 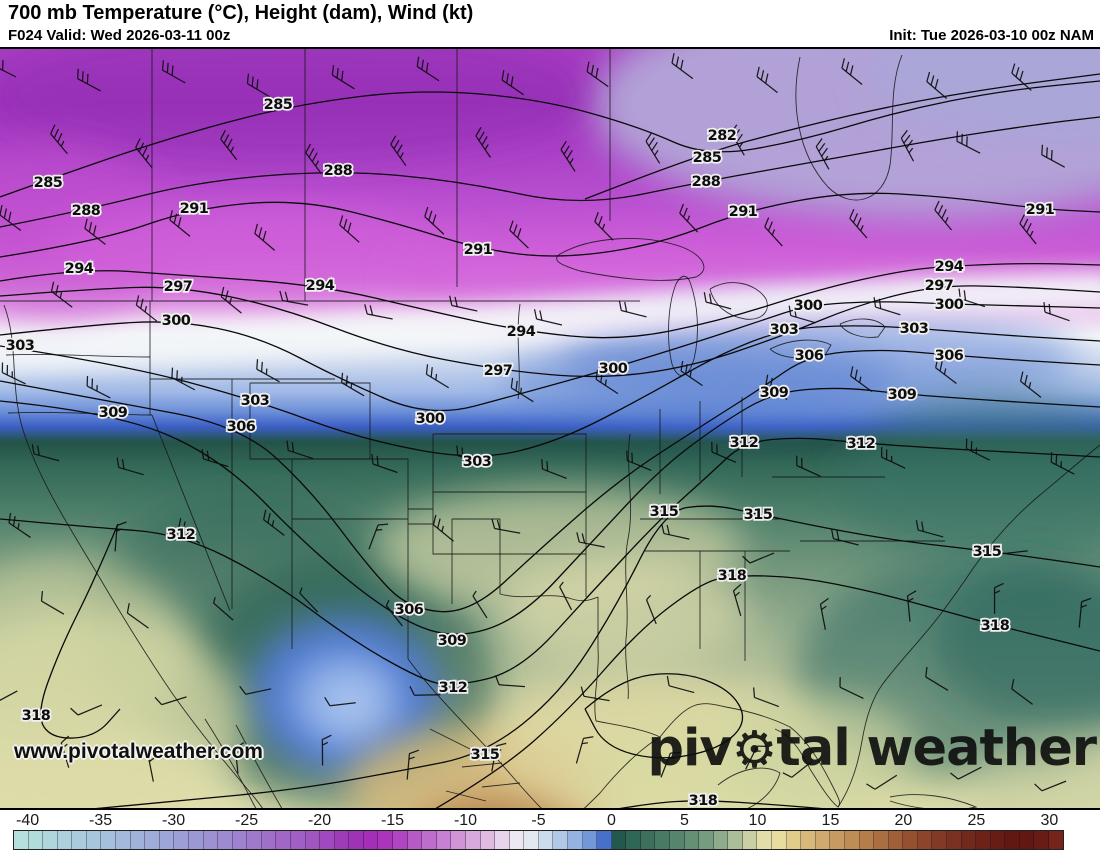 I want to click on temperature-colorbar, so click(x=538, y=840).